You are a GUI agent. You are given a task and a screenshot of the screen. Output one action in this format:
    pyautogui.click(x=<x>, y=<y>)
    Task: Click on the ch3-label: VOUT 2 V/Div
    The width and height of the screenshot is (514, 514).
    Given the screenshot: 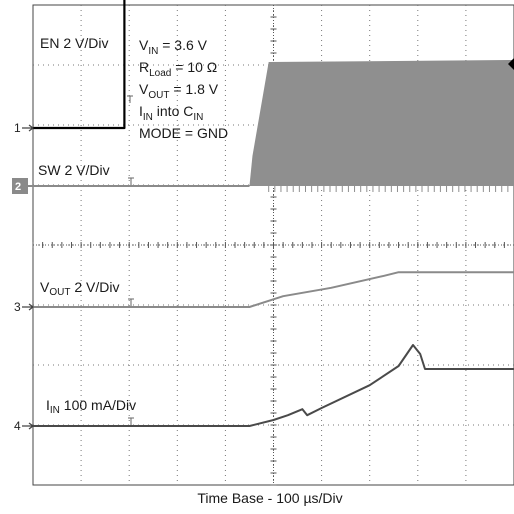 What is the action you would take?
    pyautogui.click(x=79, y=288)
    